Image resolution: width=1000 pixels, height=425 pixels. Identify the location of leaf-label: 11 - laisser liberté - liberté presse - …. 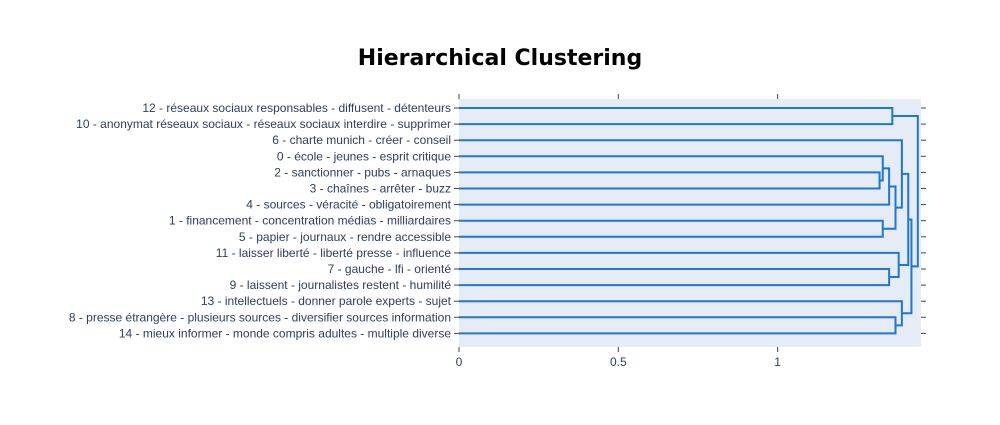
(334, 253).